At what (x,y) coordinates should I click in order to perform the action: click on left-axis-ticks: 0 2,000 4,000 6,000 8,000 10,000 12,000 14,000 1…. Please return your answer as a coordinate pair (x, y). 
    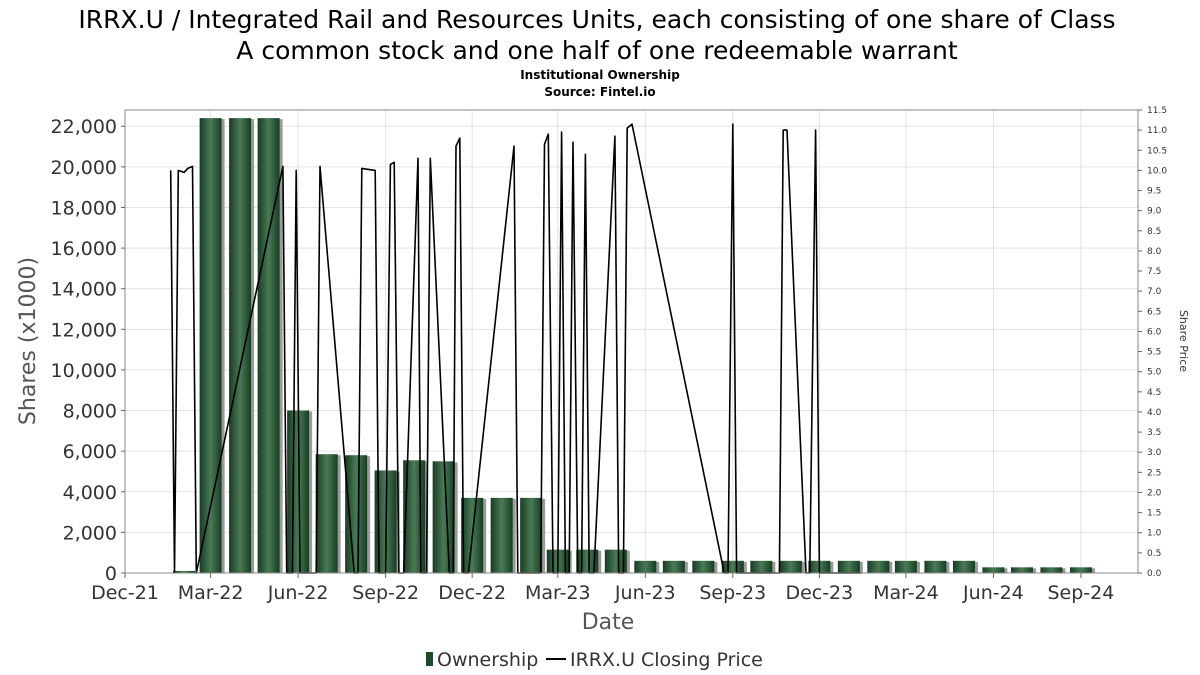
    Looking at the image, I should click on (88, 350).